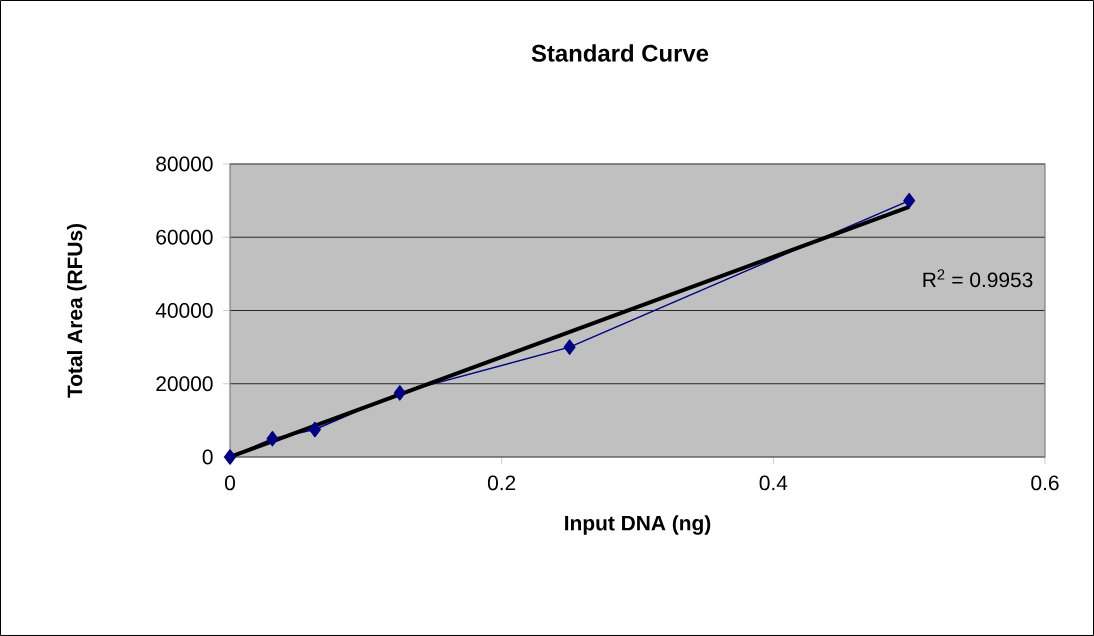  Describe the element at coordinates (184, 237) in the screenshot. I see `y-tick-label: 60000` at that location.